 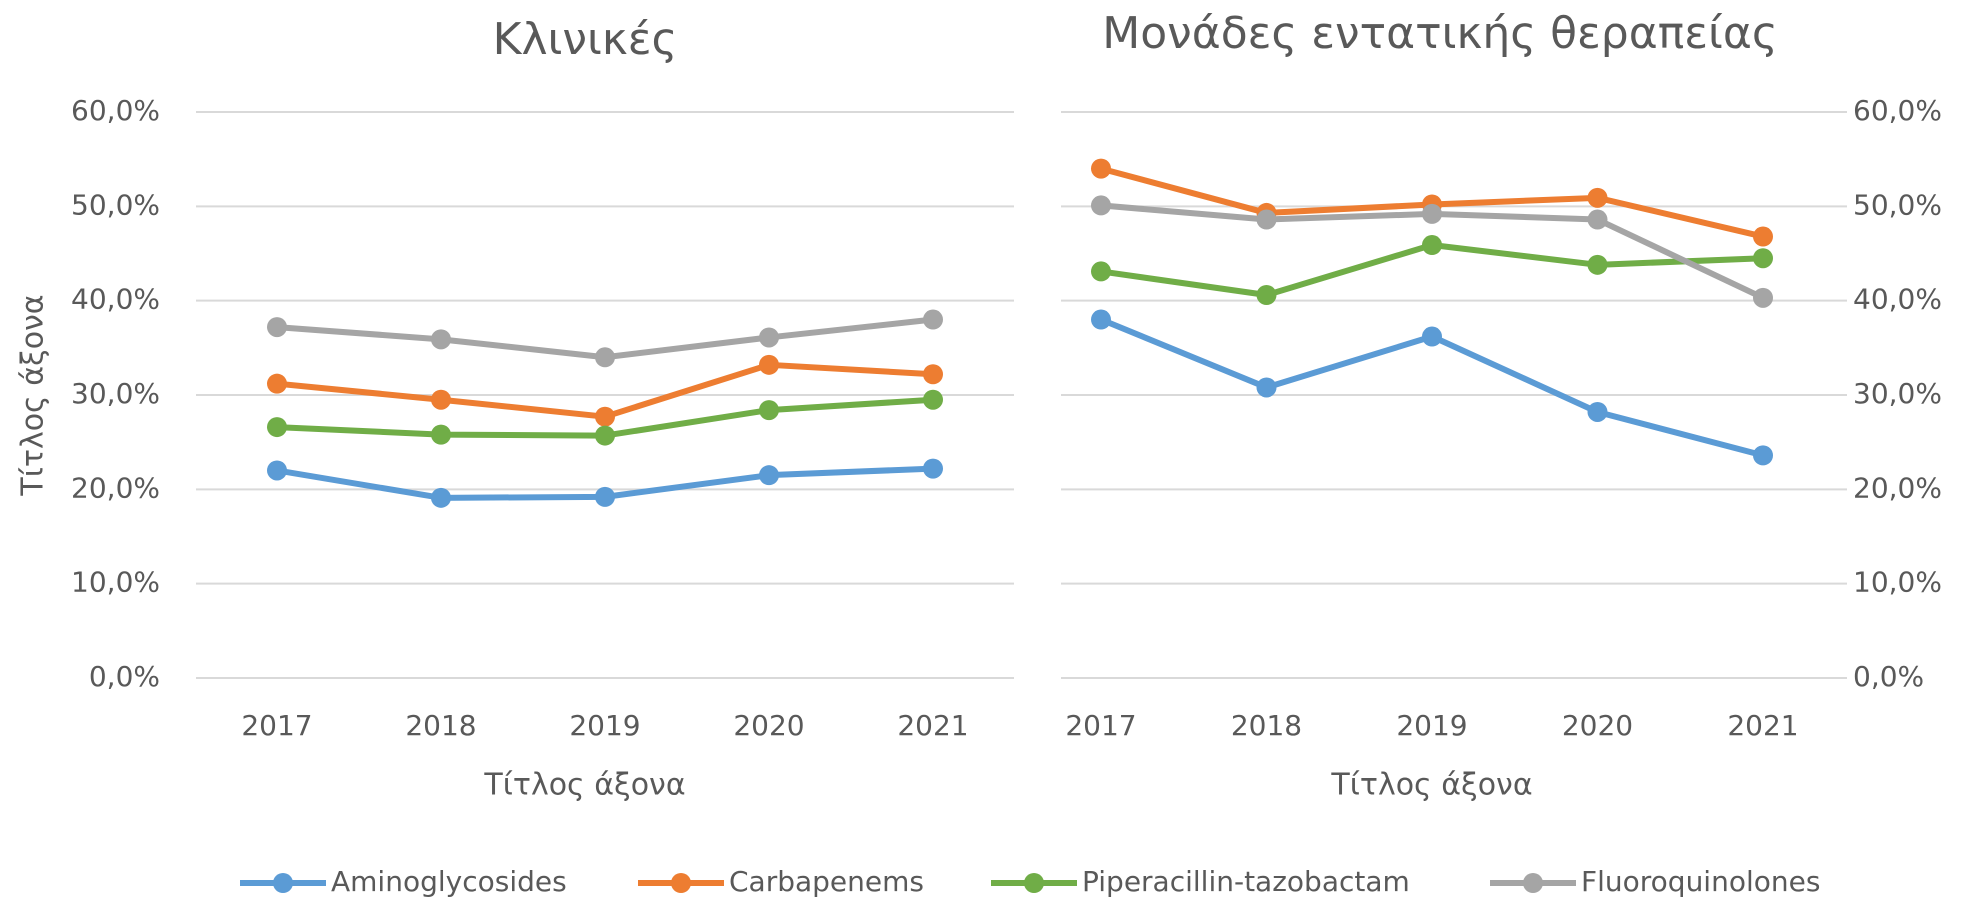 What do you see at coordinates (826, 881) in the screenshot?
I see `legend-label: Carbapenems` at bounding box center [826, 881].